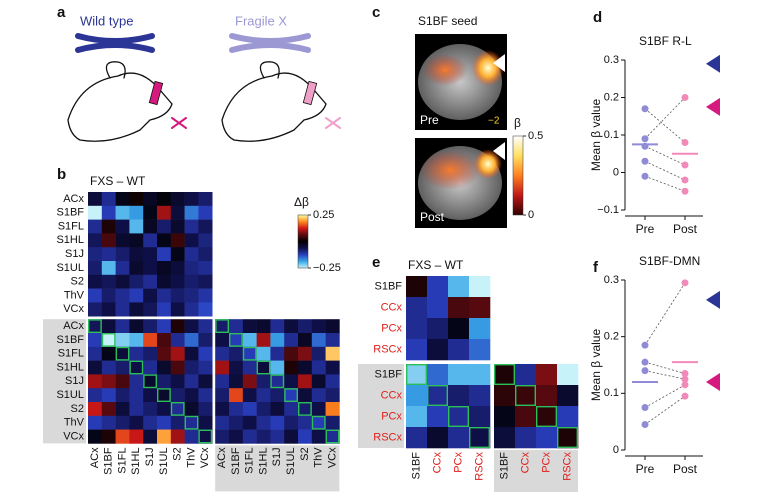 This screenshot has width=767, height=496. I want to click on panel-label: b, so click(61, 174).